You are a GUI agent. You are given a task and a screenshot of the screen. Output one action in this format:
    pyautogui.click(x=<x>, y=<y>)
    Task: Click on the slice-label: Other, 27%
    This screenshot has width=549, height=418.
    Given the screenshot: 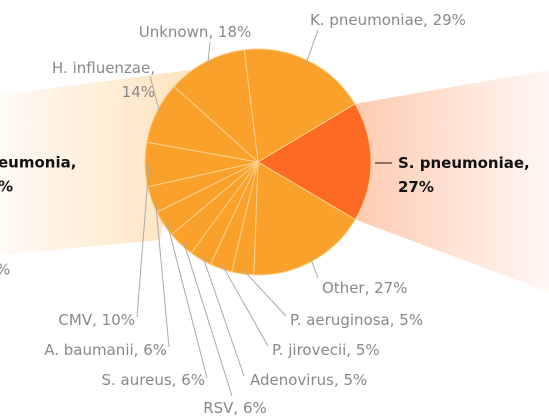 What is the action you would take?
    pyautogui.click(x=364, y=288)
    